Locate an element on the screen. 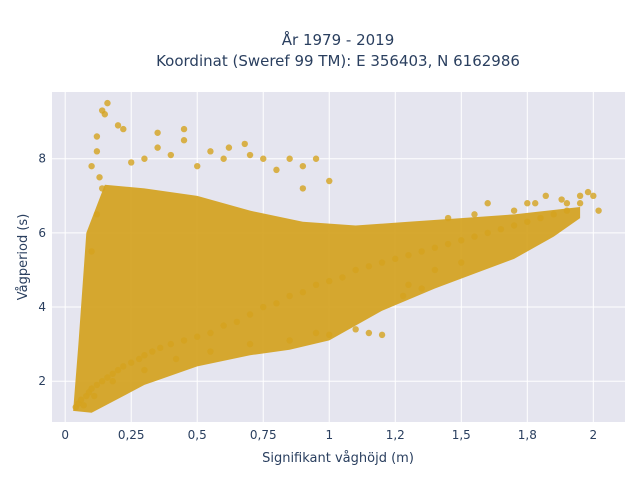  y-tick-label: 4 is located at coordinates (42, 307).